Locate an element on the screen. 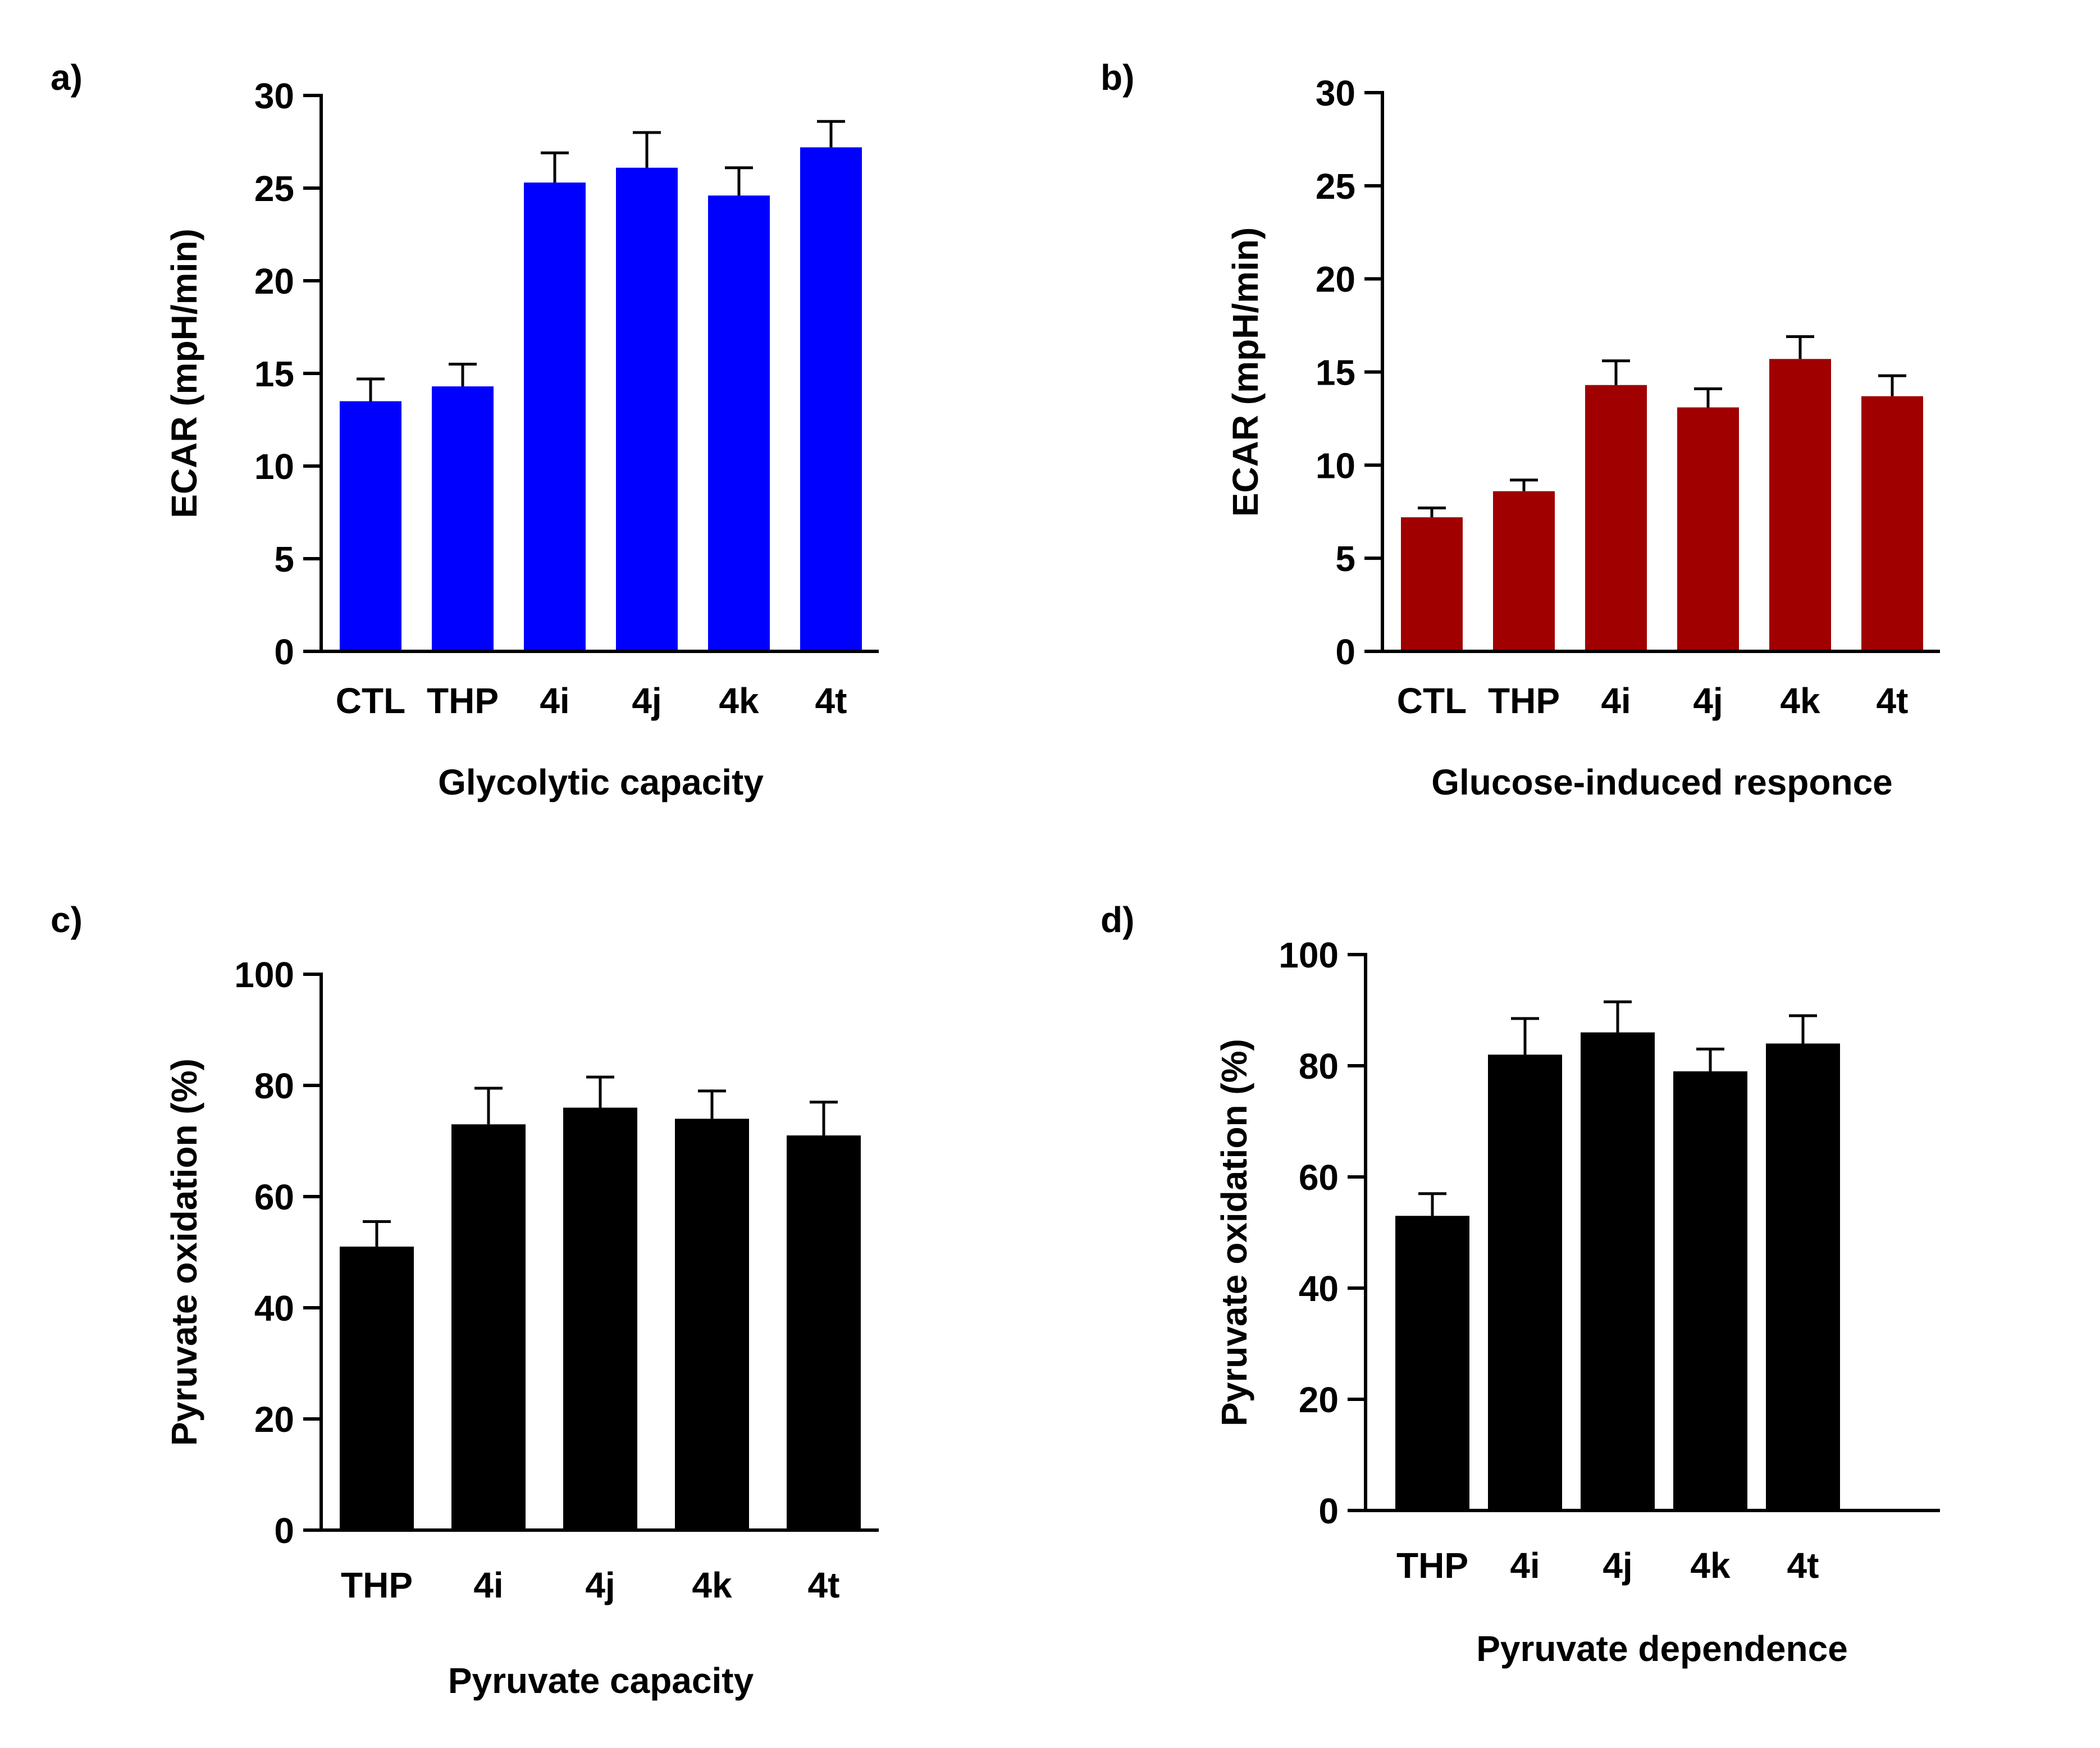  panel-letter: b) is located at coordinates (1117, 77).